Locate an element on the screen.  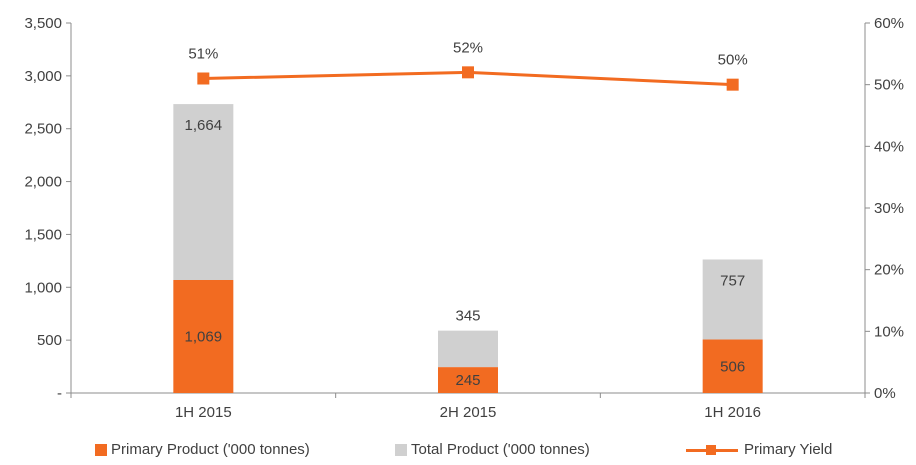
legend-item-primary-yield: Primary Yield is located at coordinates (759, 449).